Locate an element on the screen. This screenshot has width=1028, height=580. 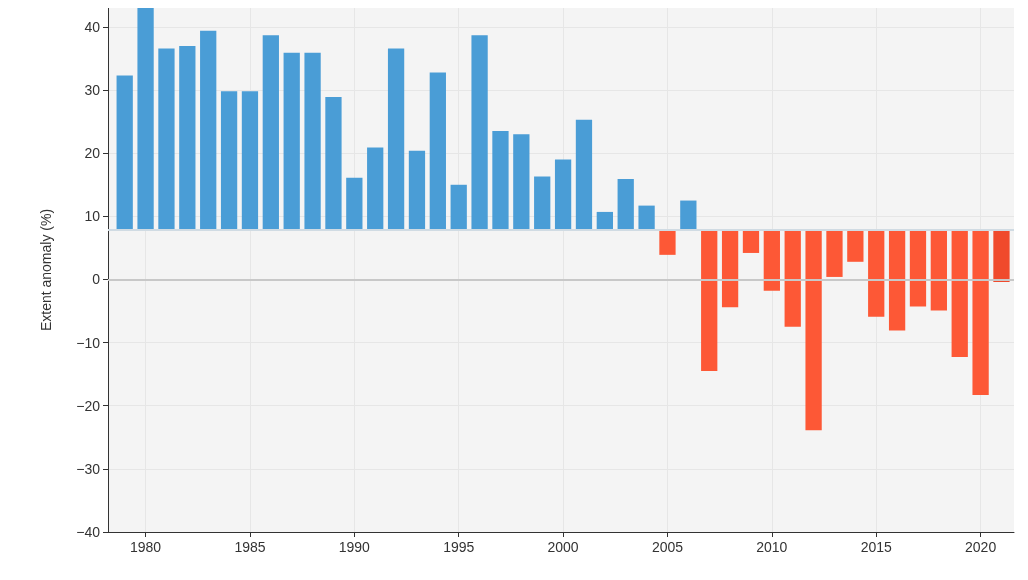
y-tick-label: −40 is located at coordinates (88, 532).